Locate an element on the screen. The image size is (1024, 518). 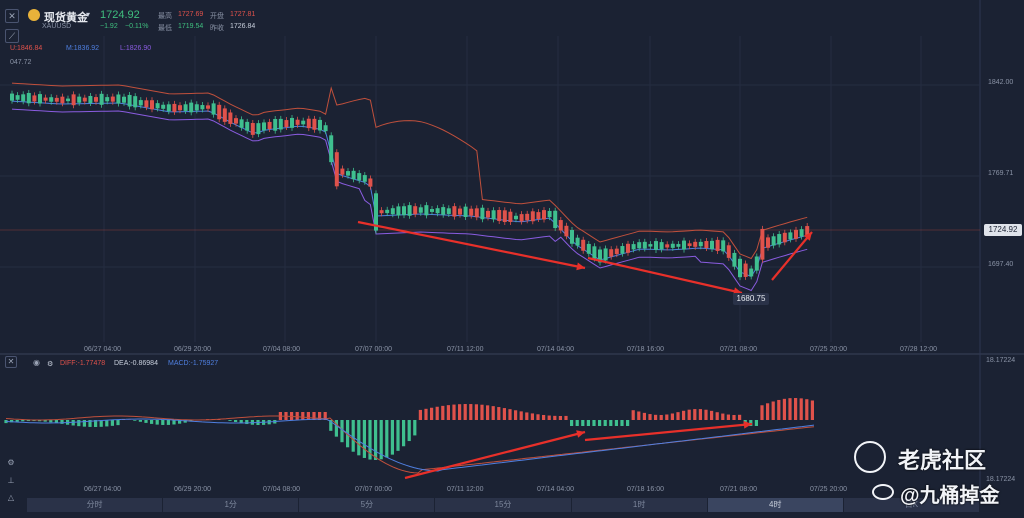
time-label: 07/25 20:00 is located at coordinates (828, 349).